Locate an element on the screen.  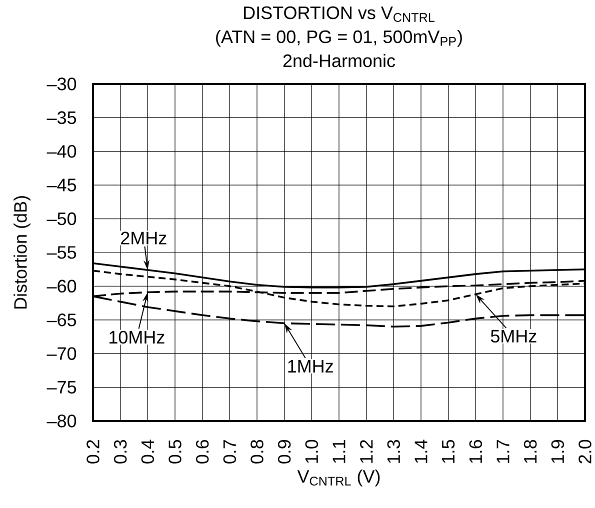
x-tick-label: 0.6 is located at coordinates (202, 452).